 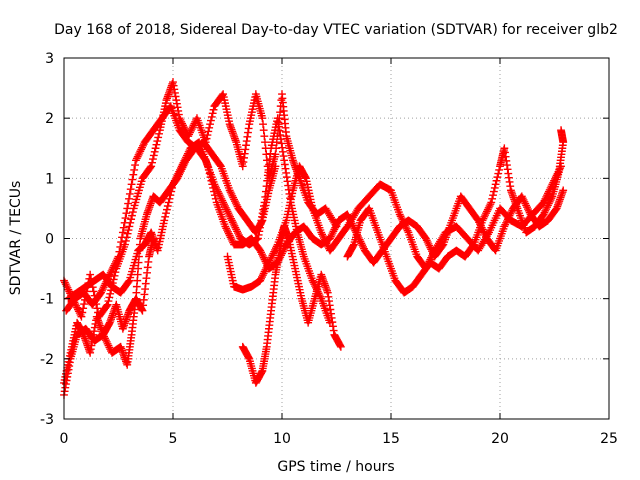 I want to click on y-tick-label: -2, so click(x=47, y=360).